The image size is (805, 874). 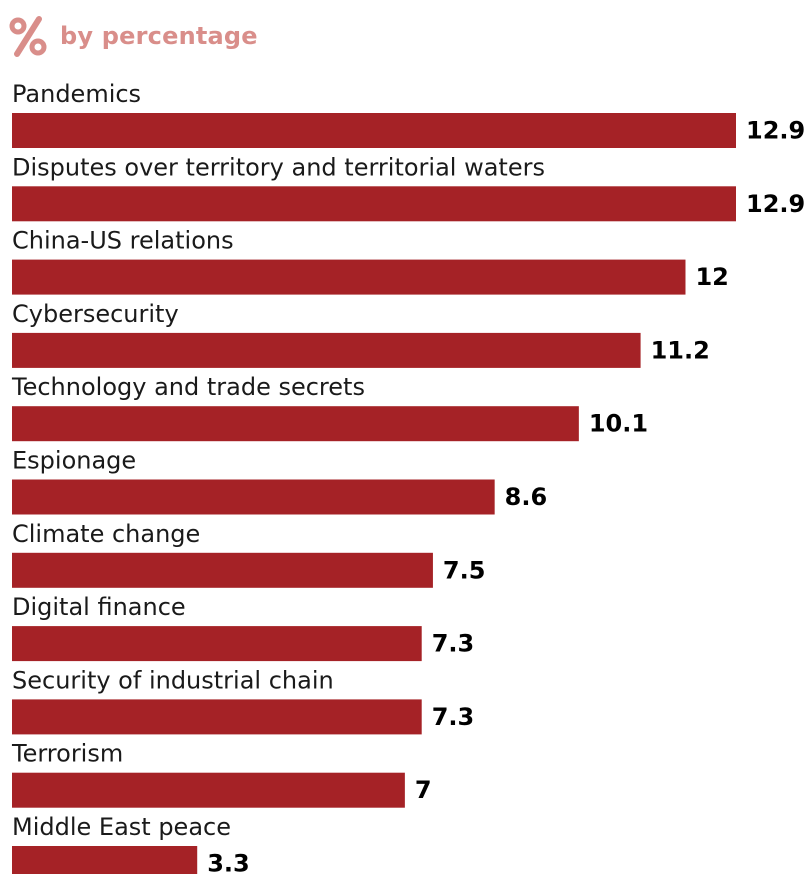 I want to click on category-label-technology-and-trade-secrets: Technology and trade secrets, so click(x=188, y=387).